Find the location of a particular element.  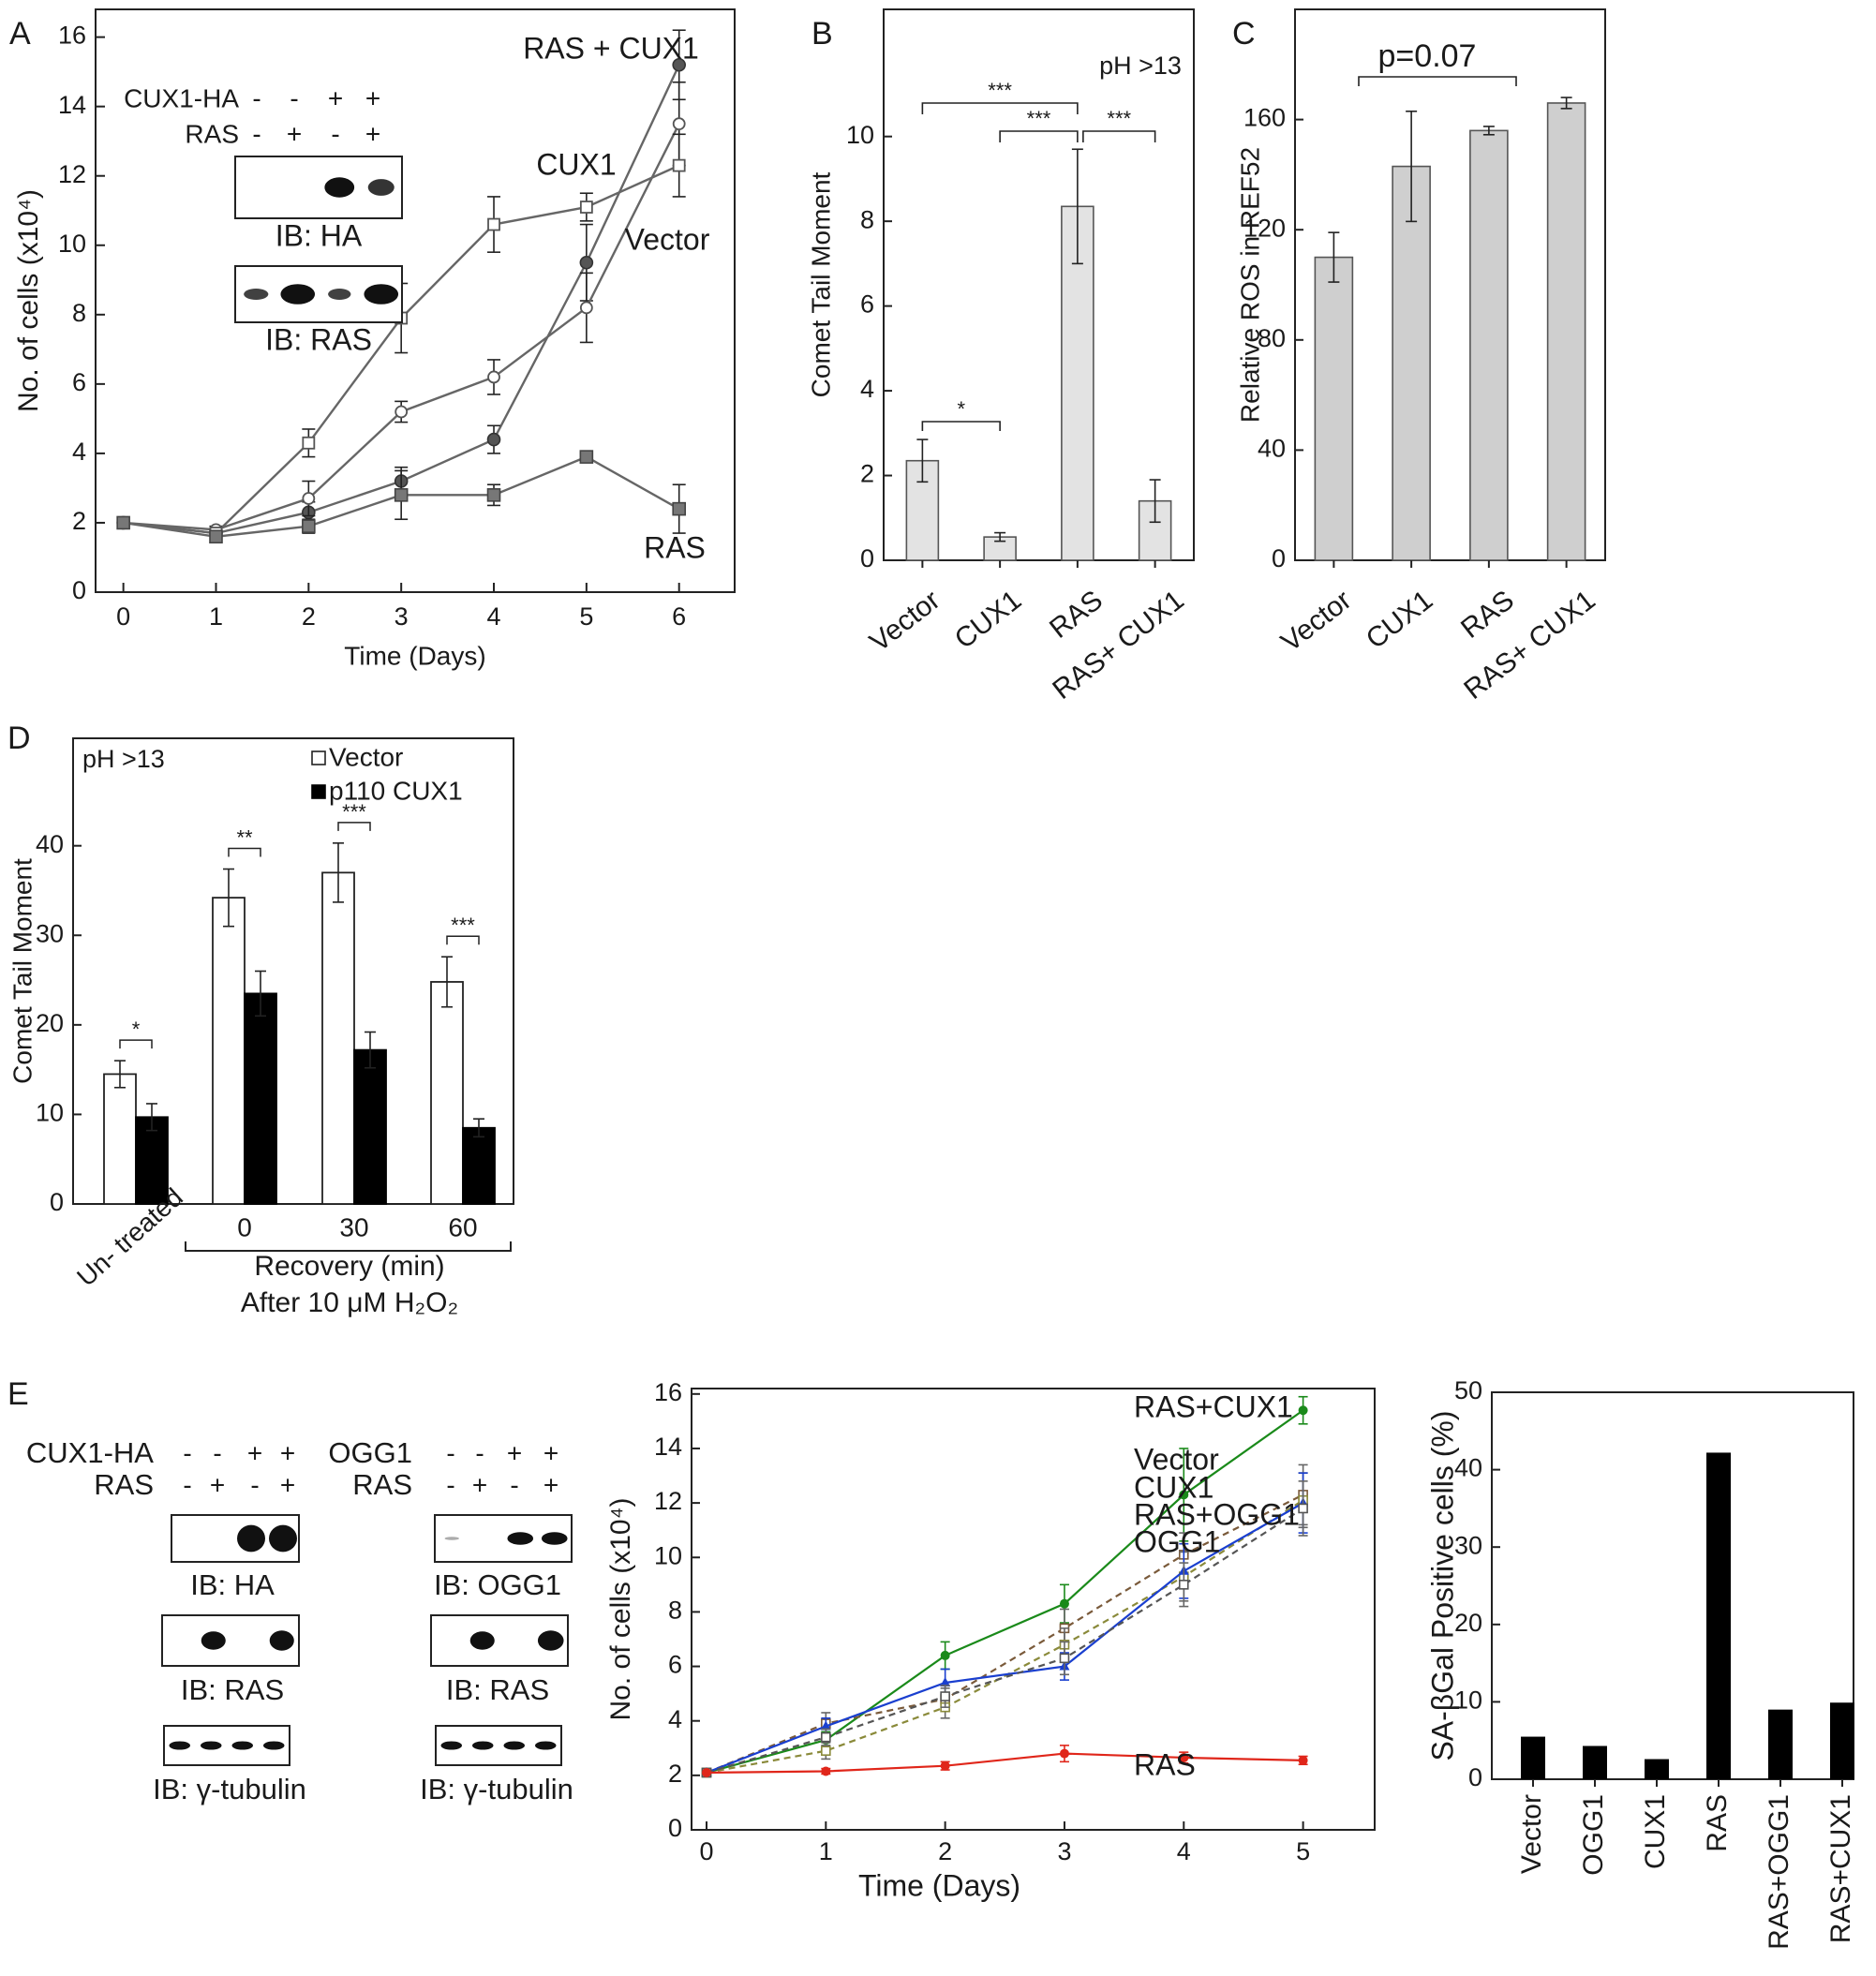

panel-e-ytick-label: 8 is located at coordinates (675, 1611).